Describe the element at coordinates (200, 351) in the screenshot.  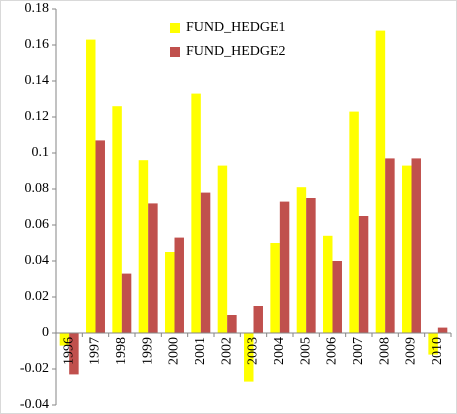
I see `x-tick-label: 2001` at that location.